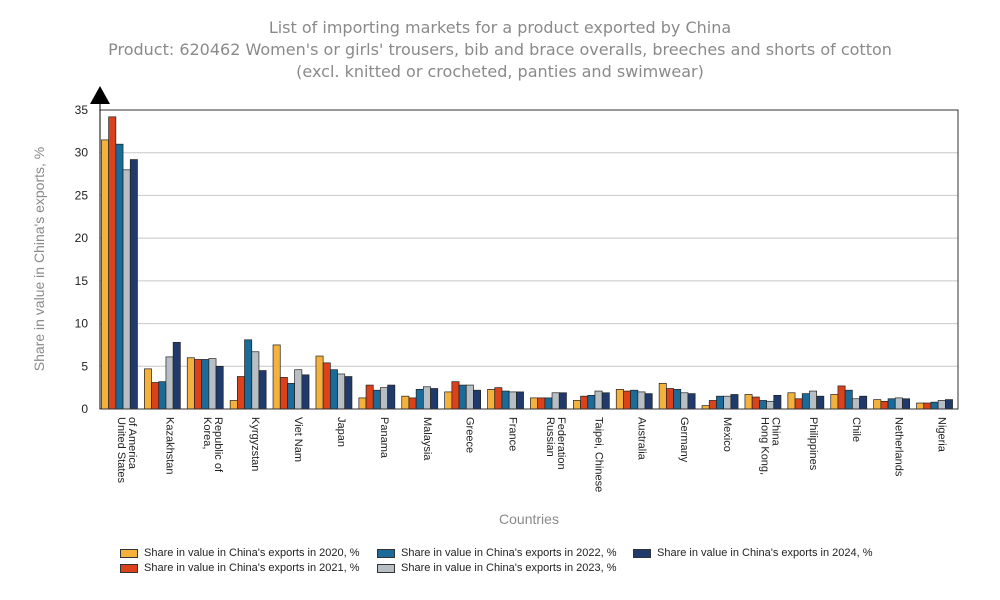  Describe the element at coordinates (298, 439) in the screenshot. I see `x-tick-label: Viet Nam` at that location.